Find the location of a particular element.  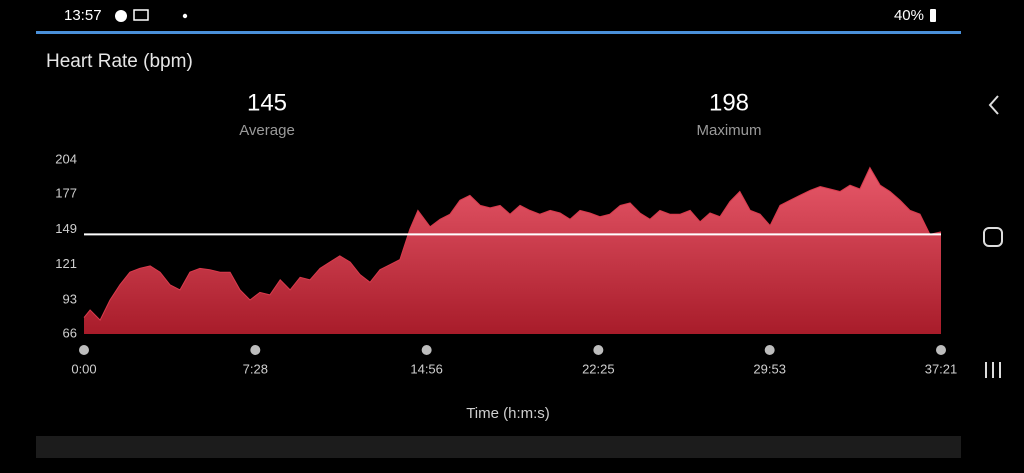

y-tick-label: 177 is located at coordinates (66, 192).